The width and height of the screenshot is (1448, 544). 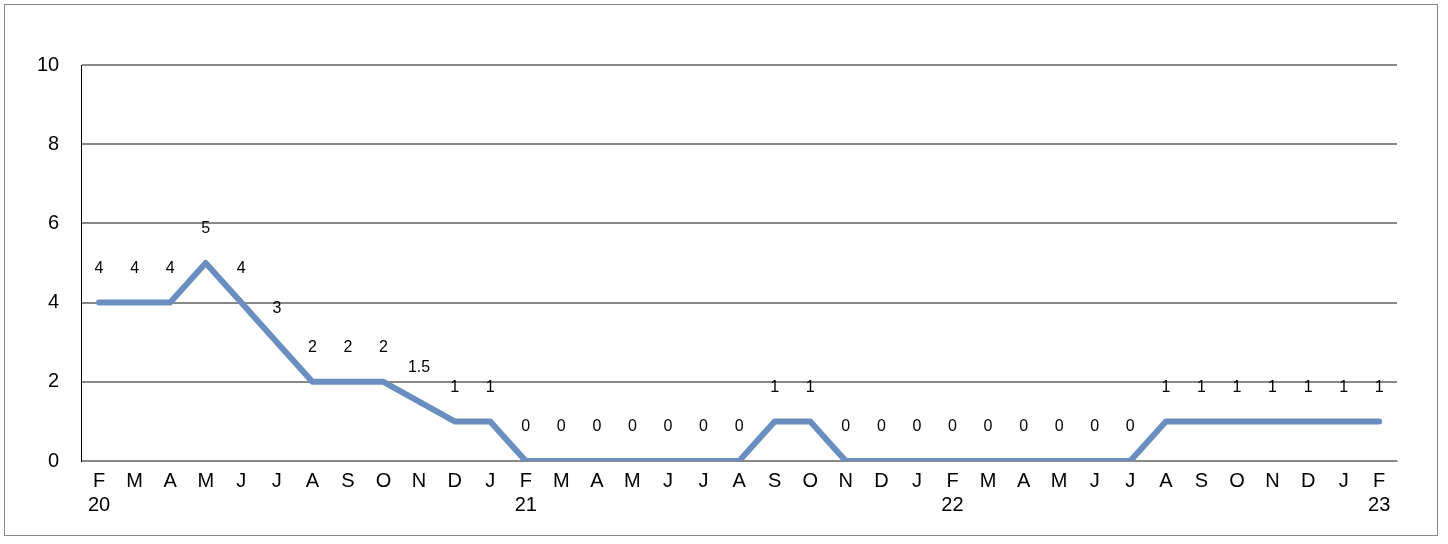 I want to click on x-tick-label: F 20, so click(x=99, y=491).